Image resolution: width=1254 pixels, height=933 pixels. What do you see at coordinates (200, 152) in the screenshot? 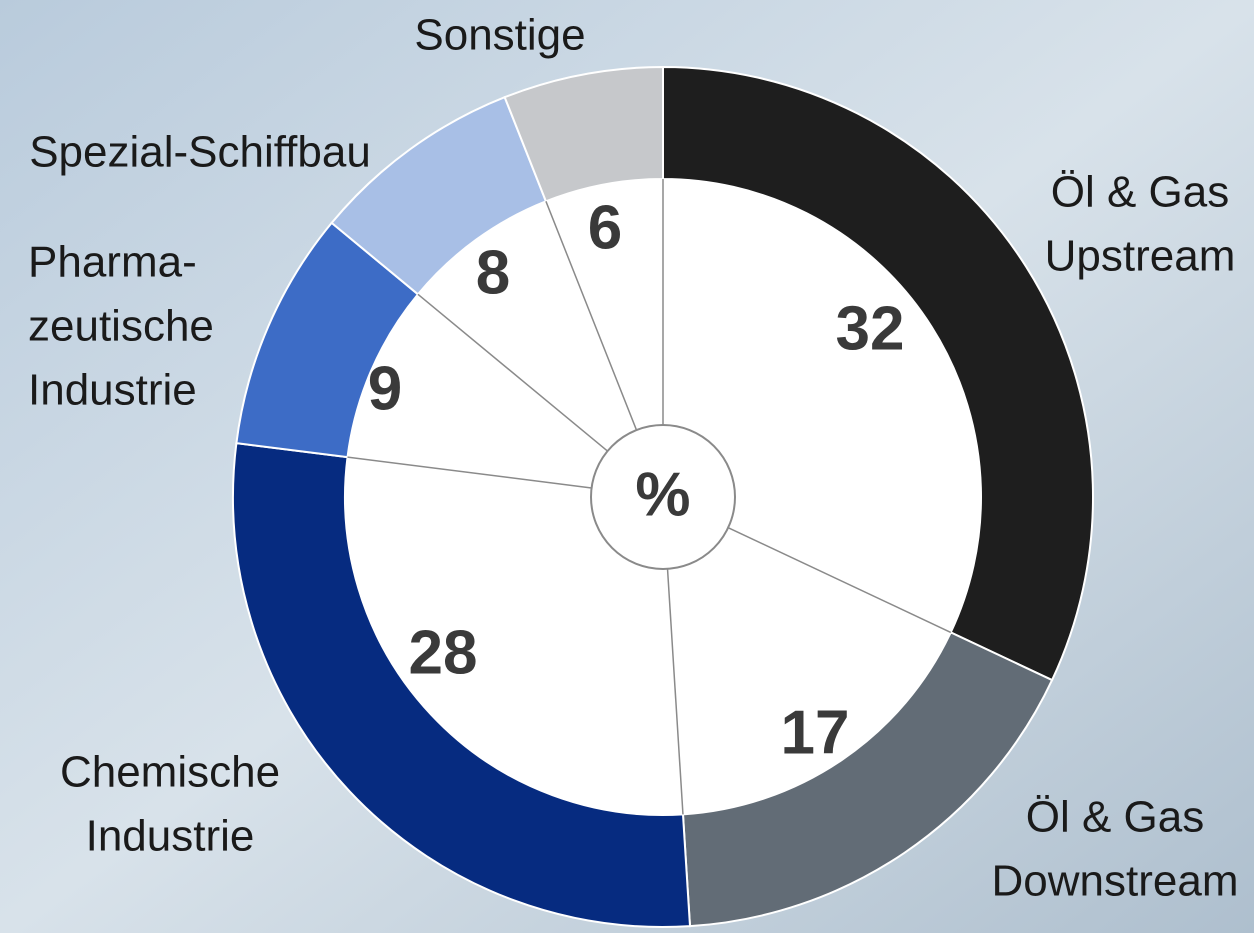
I see `category-label: Spezial-Schiffbau` at bounding box center [200, 152].